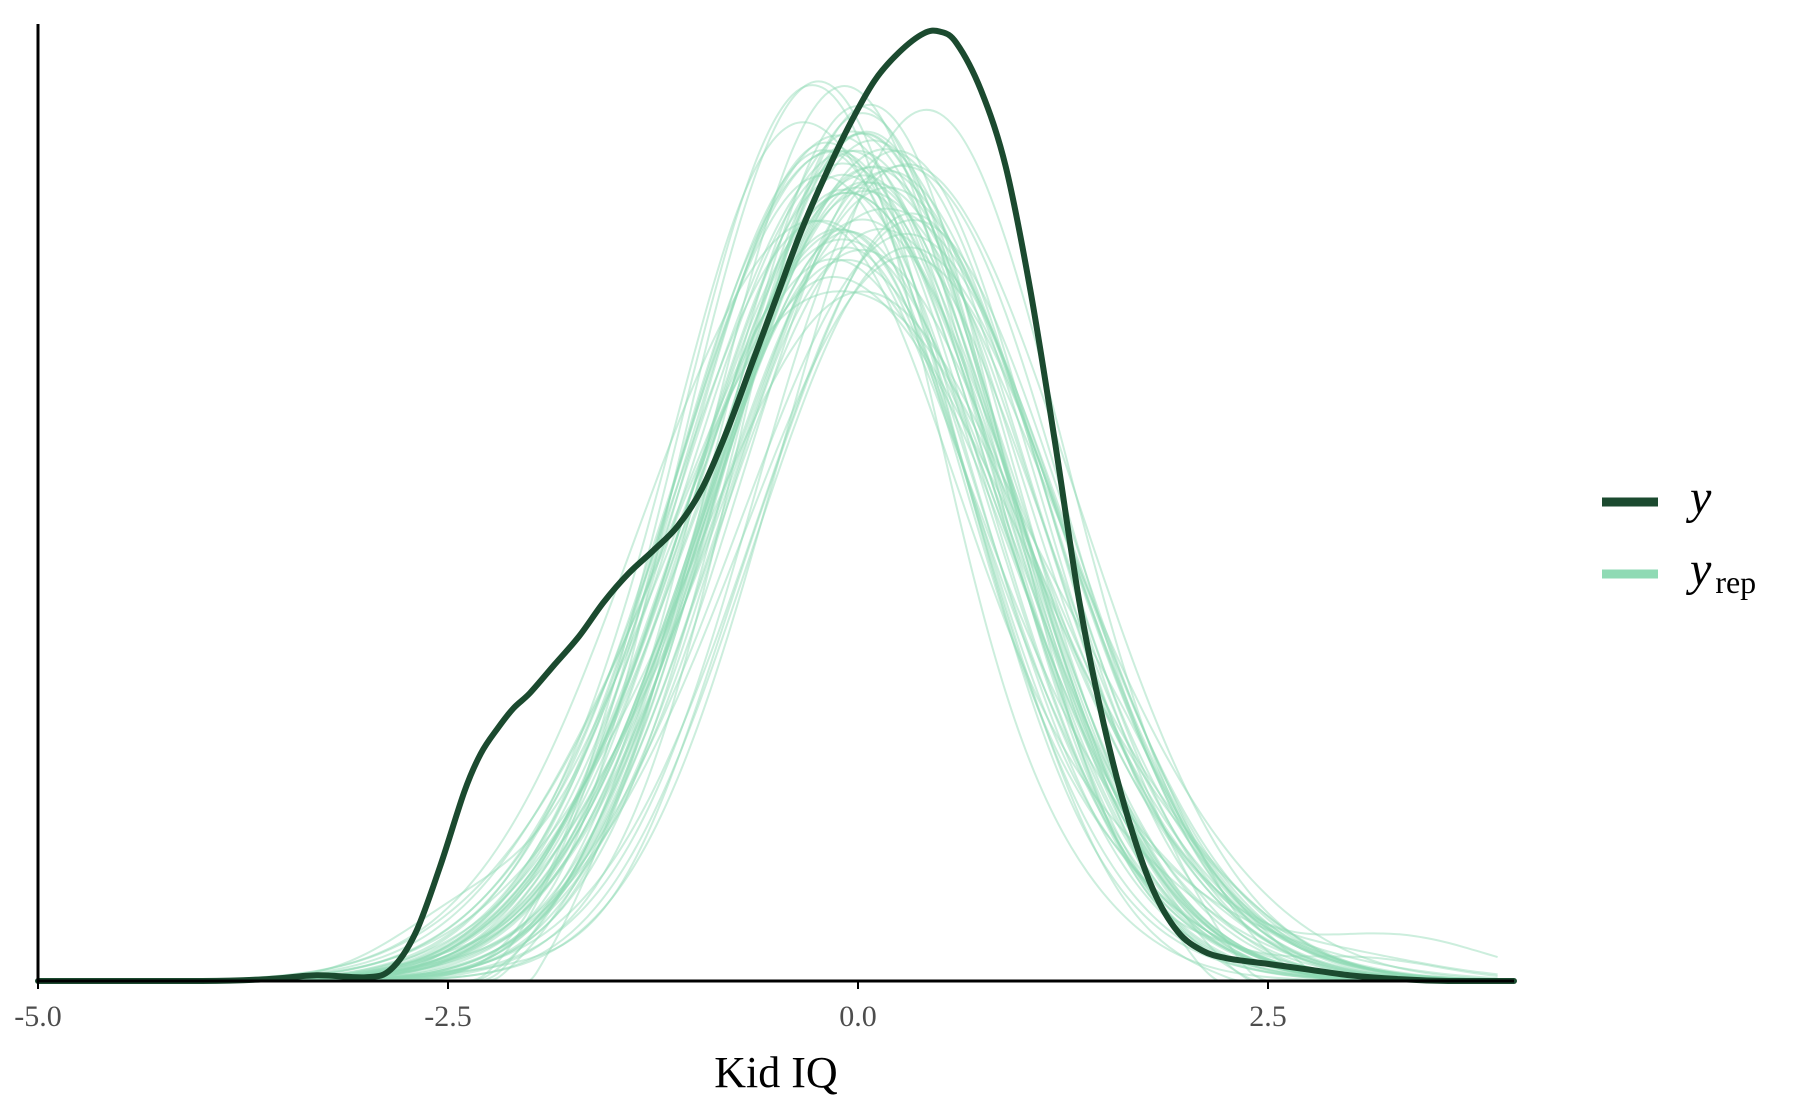 This screenshot has width=1800, height=1112. I want to click on legend-label-yrep-subscript: rep, so click(1735, 582).